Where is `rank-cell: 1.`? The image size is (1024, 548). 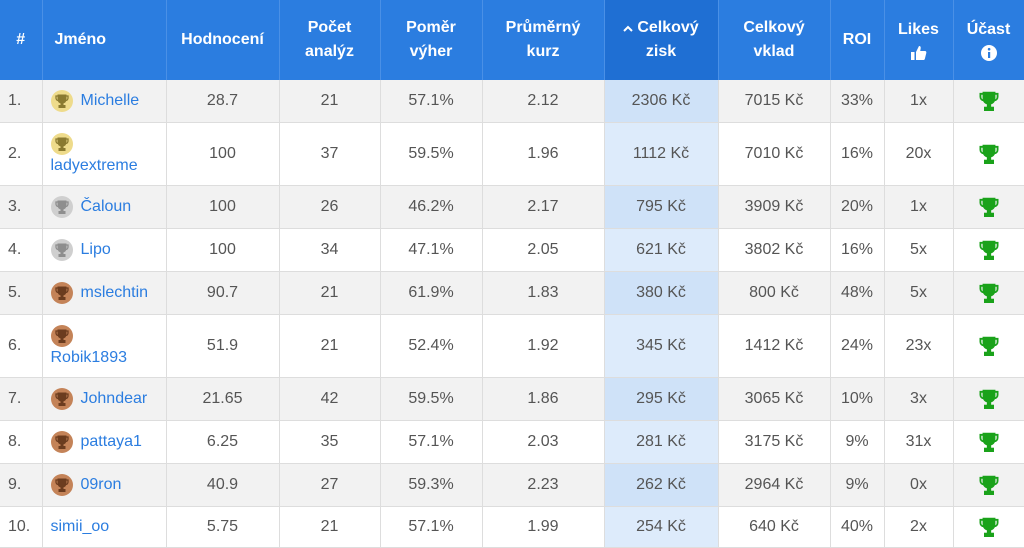 rank-cell: 1. is located at coordinates (21, 101).